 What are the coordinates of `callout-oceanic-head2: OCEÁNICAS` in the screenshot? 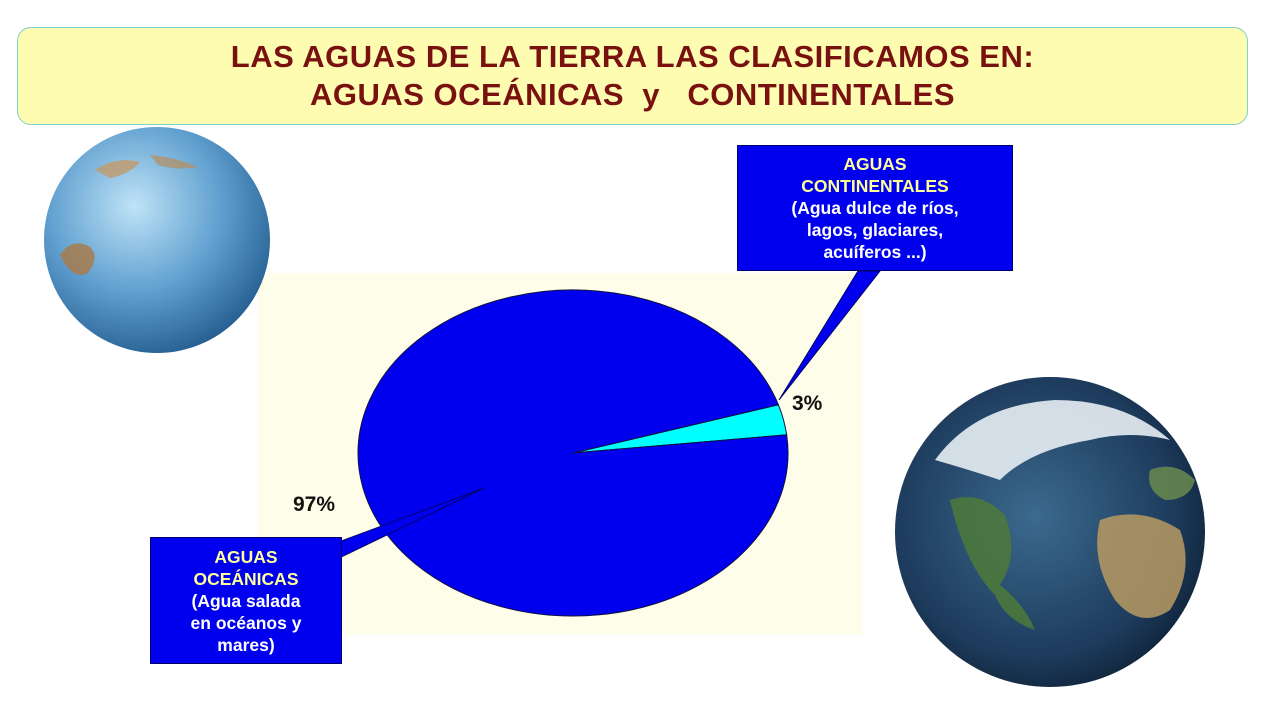 It's located at (246, 578).